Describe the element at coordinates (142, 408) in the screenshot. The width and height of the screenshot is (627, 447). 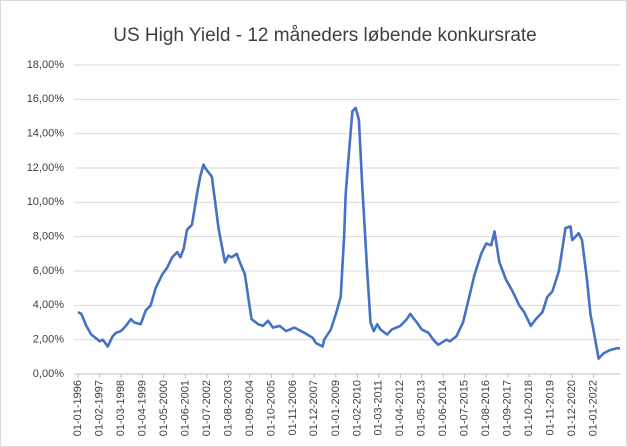
I see `x-tick-label: 01-04-1999` at that location.